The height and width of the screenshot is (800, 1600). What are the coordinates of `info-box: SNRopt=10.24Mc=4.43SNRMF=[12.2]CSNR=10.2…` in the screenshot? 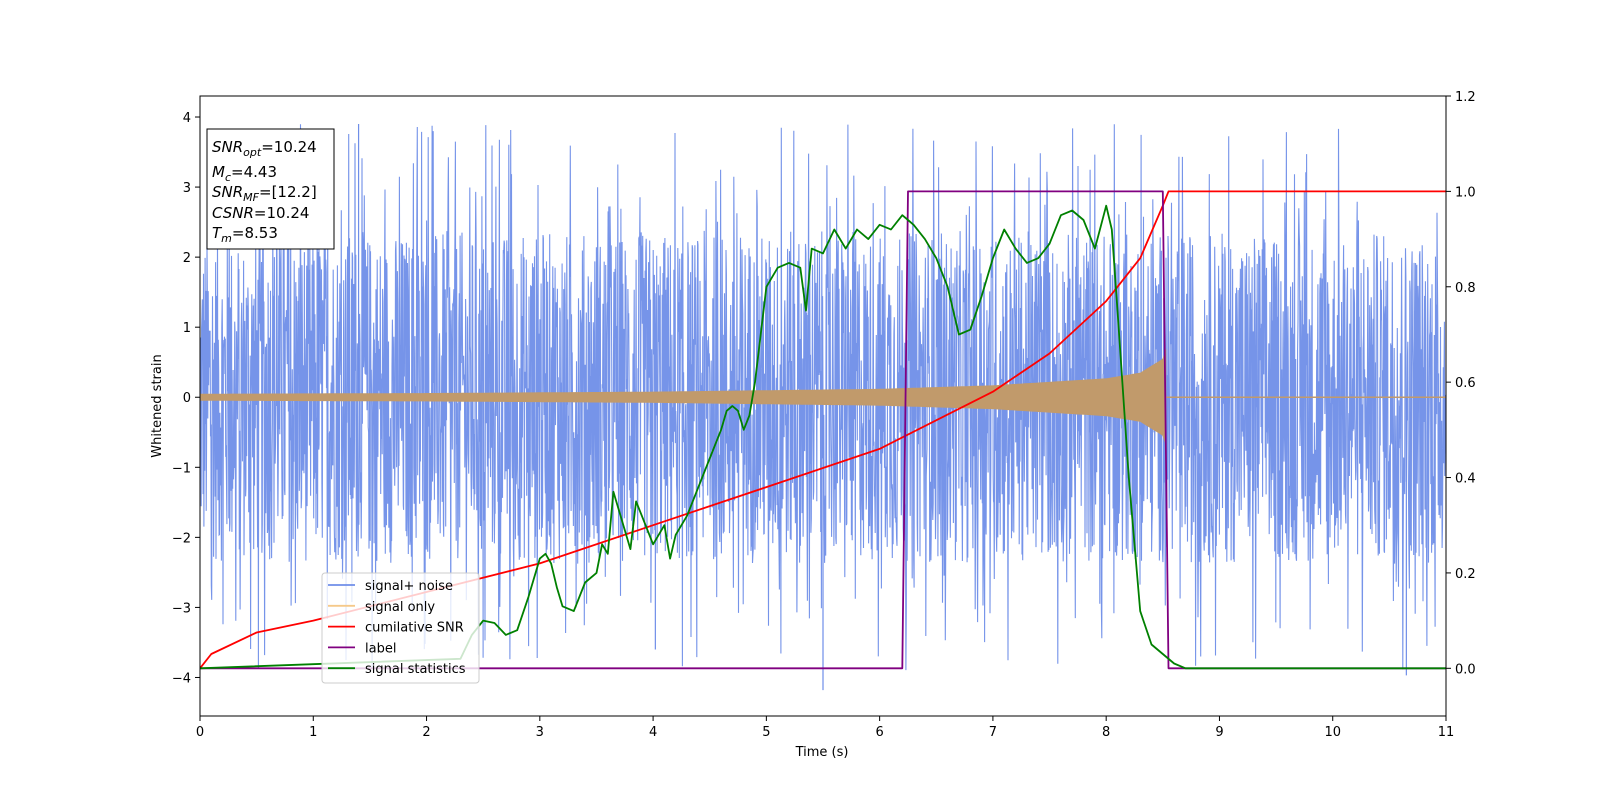 It's located at (270, 189).